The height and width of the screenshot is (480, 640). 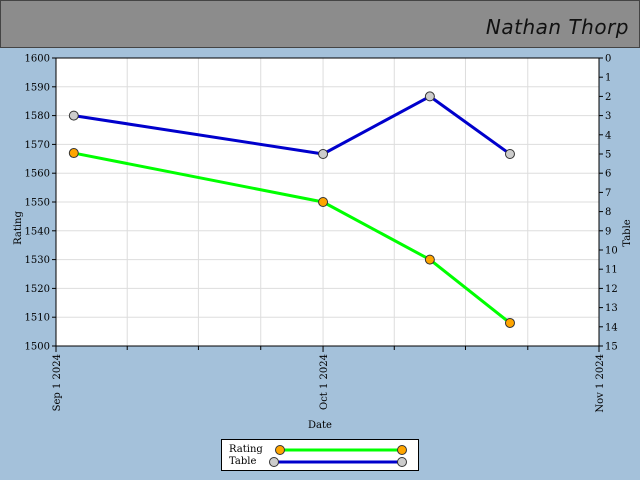 What do you see at coordinates (37, 318) in the screenshot?
I see `y-tick-label: 1510` at bounding box center [37, 318].